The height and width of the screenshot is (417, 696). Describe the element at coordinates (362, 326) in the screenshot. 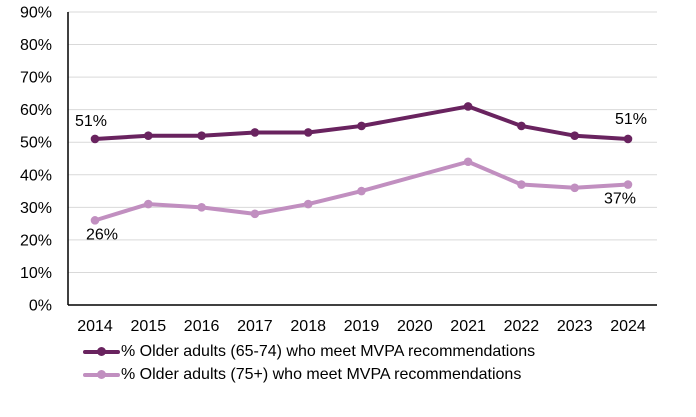

I see `x-tick-label: 2019` at that location.